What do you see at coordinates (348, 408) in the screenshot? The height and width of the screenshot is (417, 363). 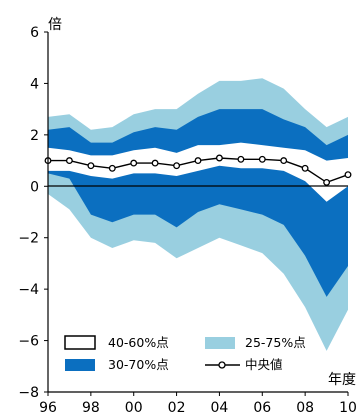 I see `x-tick-label: 10` at bounding box center [348, 408].